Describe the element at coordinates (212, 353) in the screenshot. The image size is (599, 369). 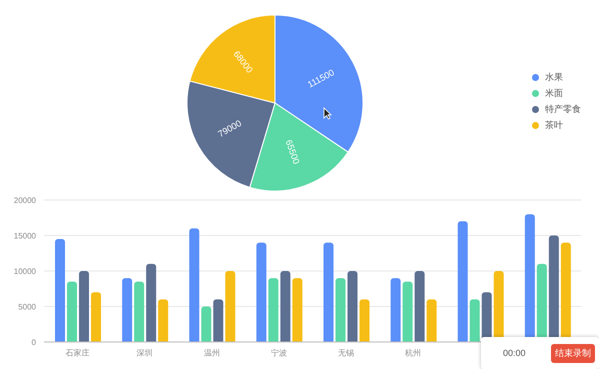
I see `x-tick-label: 温州` at that location.